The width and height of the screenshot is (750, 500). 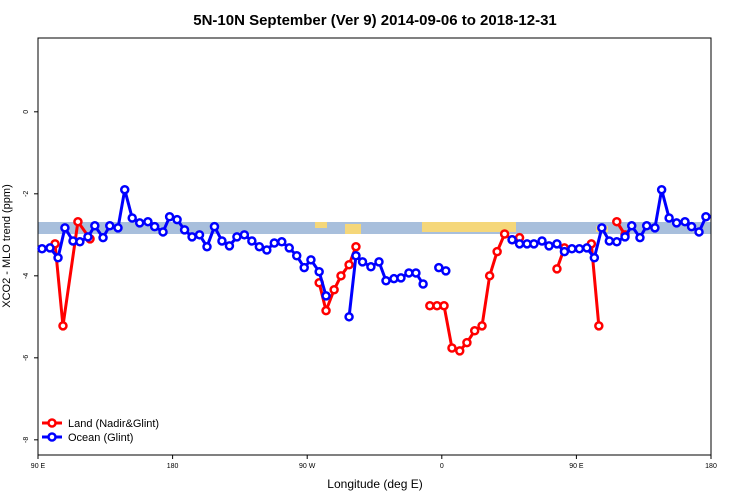 I want to click on x-tick-label: 90 E, so click(x=38, y=466).